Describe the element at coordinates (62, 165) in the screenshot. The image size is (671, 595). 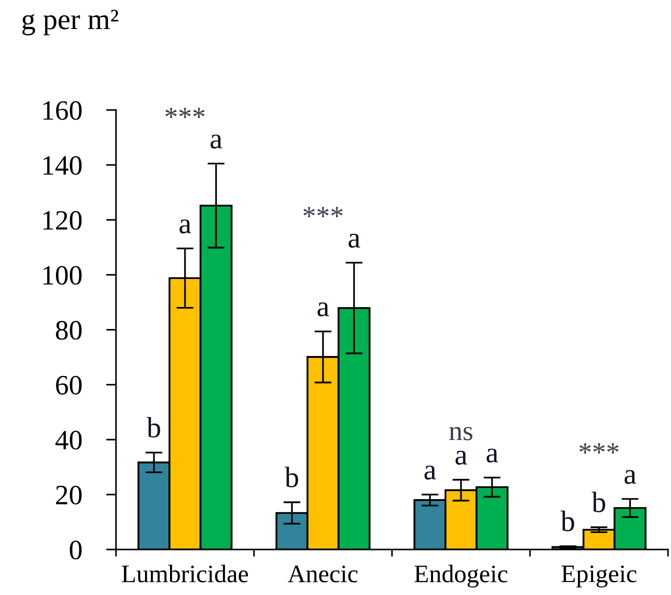
I see `y-tick-label: 140` at that location.